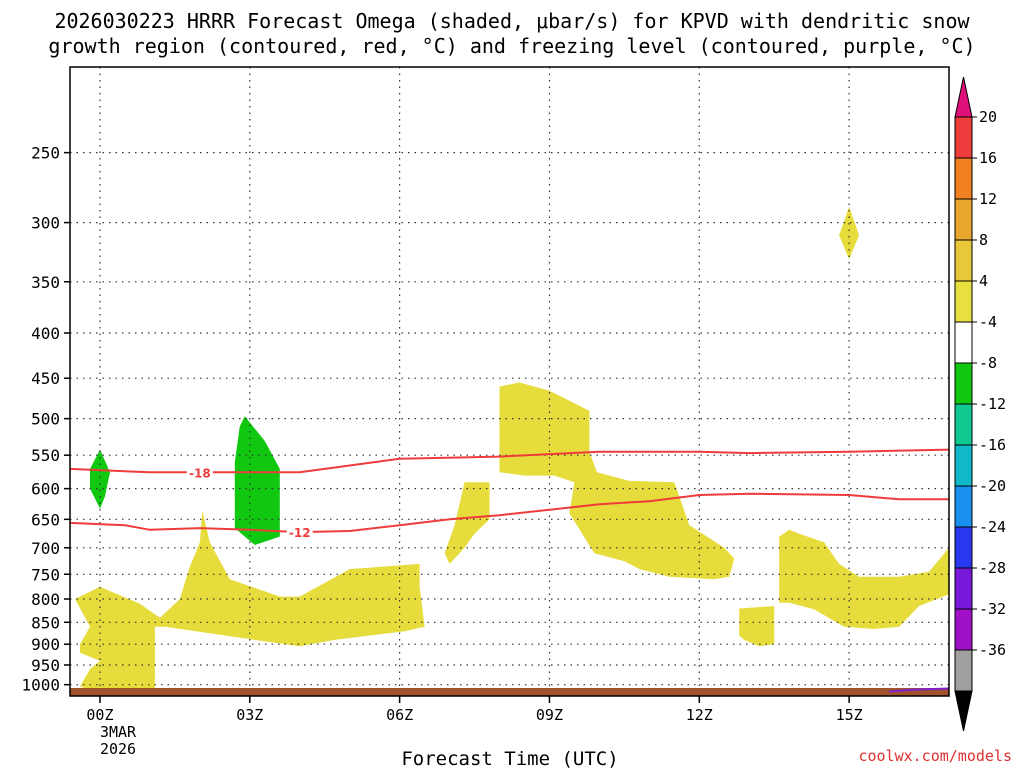 The width and height of the screenshot is (1024, 768). What do you see at coordinates (992, 486) in the screenshot?
I see `colorbar-label-9: -20` at bounding box center [992, 486].